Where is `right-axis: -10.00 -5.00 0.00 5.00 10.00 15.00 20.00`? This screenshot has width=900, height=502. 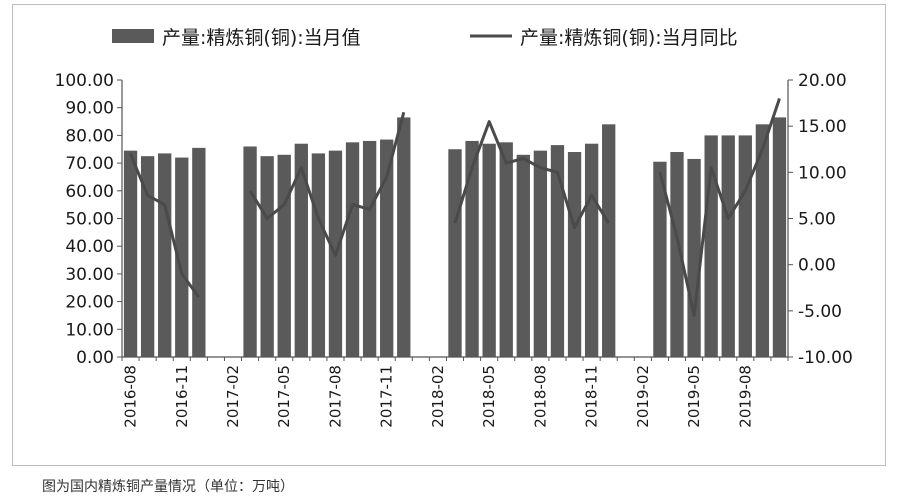
right-axis: -10.00 -5.00 0.00 5.00 10.00 15.00 20.00 is located at coordinates (820, 219).